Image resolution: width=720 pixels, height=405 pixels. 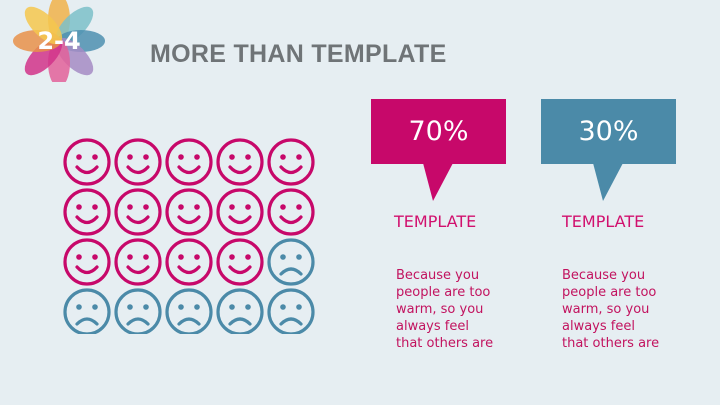 I want to click on stat-callout-1: 70%, so click(x=438, y=151).